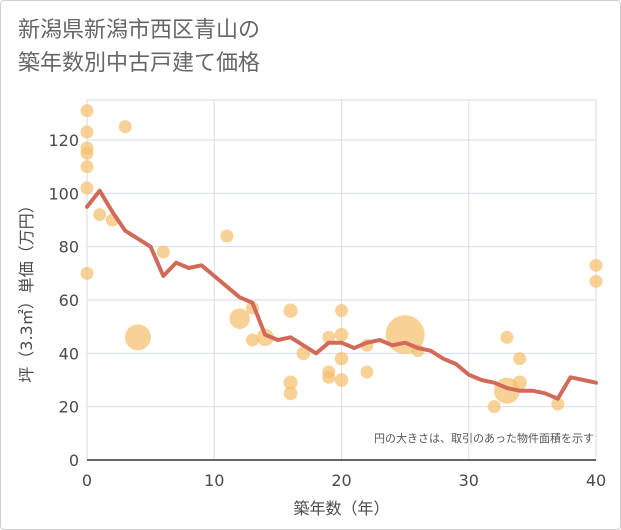 Image resolution: width=621 pixels, height=530 pixels. What do you see at coordinates (87, 480) in the screenshot?
I see `x-tick-label: 0` at bounding box center [87, 480].